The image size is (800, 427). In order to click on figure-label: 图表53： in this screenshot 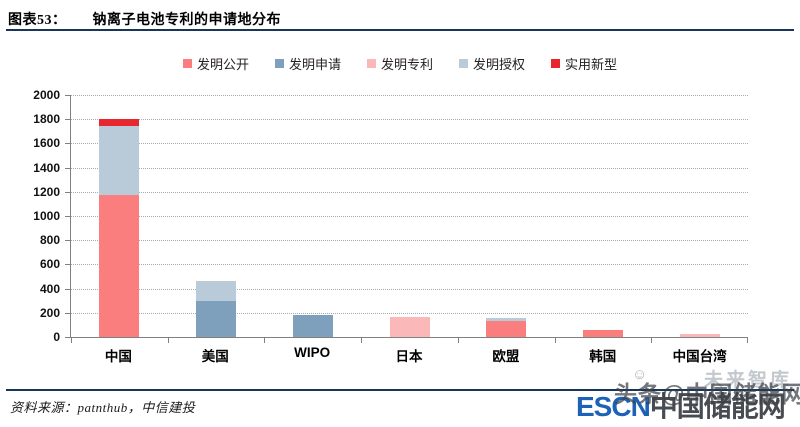, I will do `click(37, 20)`.